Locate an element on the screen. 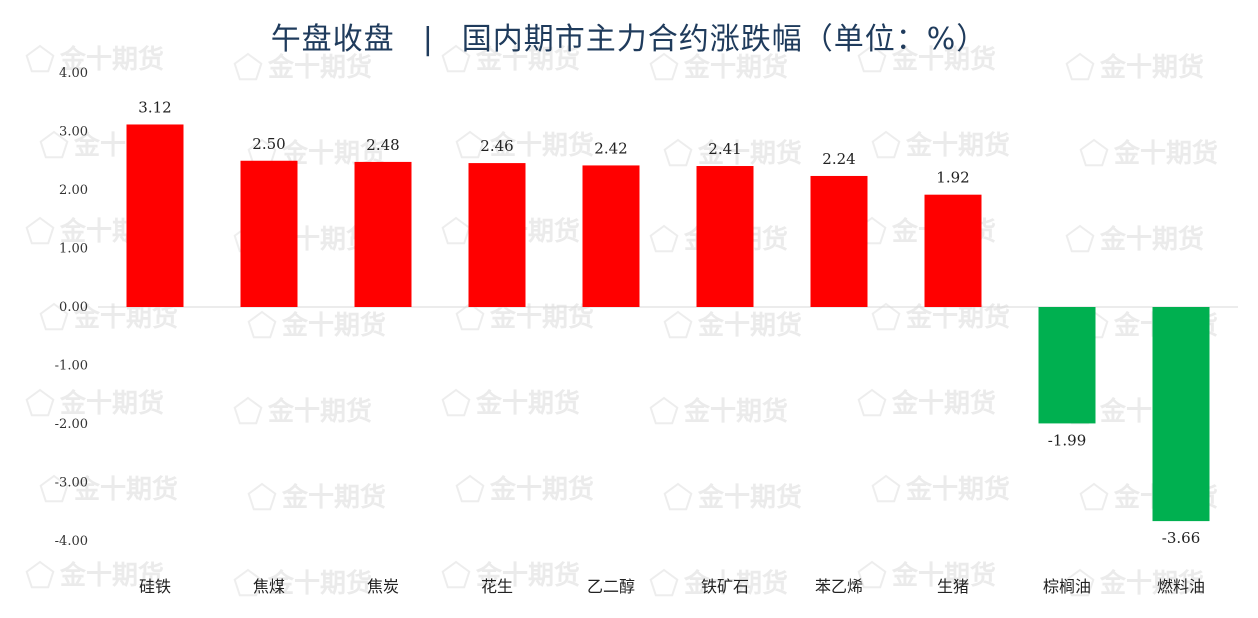 The height and width of the screenshot is (618, 1258). y-tick-label: 2.00 is located at coordinates (73, 190).